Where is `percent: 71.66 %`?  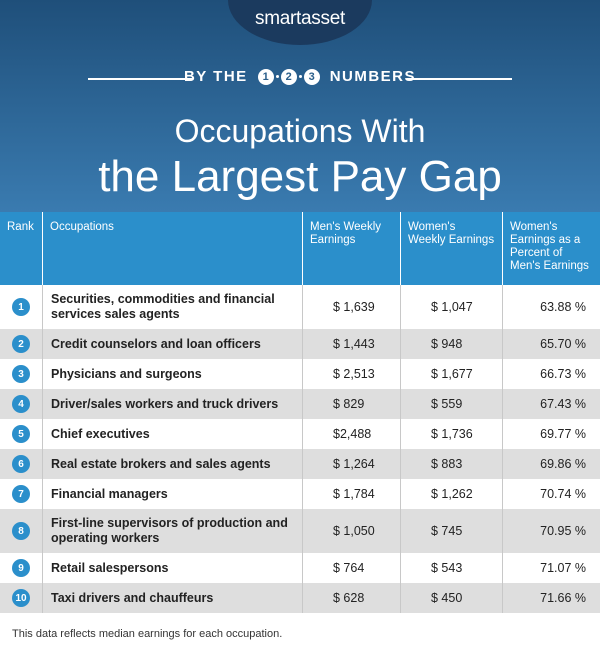
percent: 71.66 % is located at coordinates (551, 598).